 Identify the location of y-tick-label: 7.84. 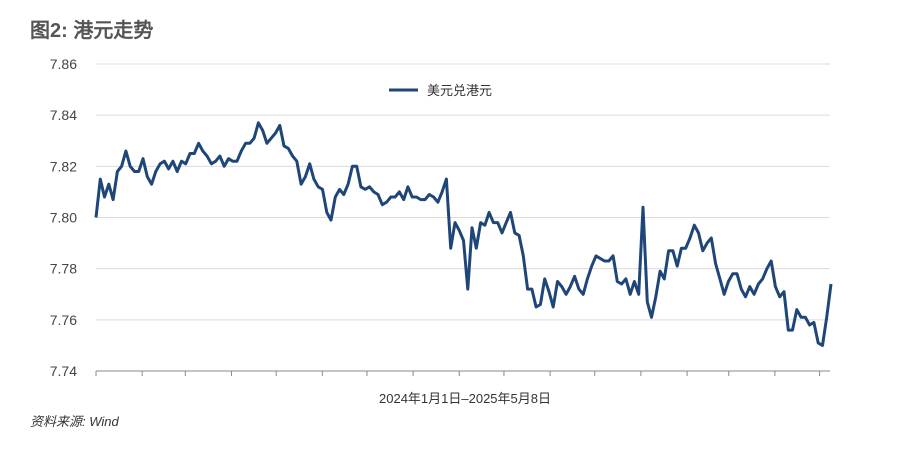
(63, 115).